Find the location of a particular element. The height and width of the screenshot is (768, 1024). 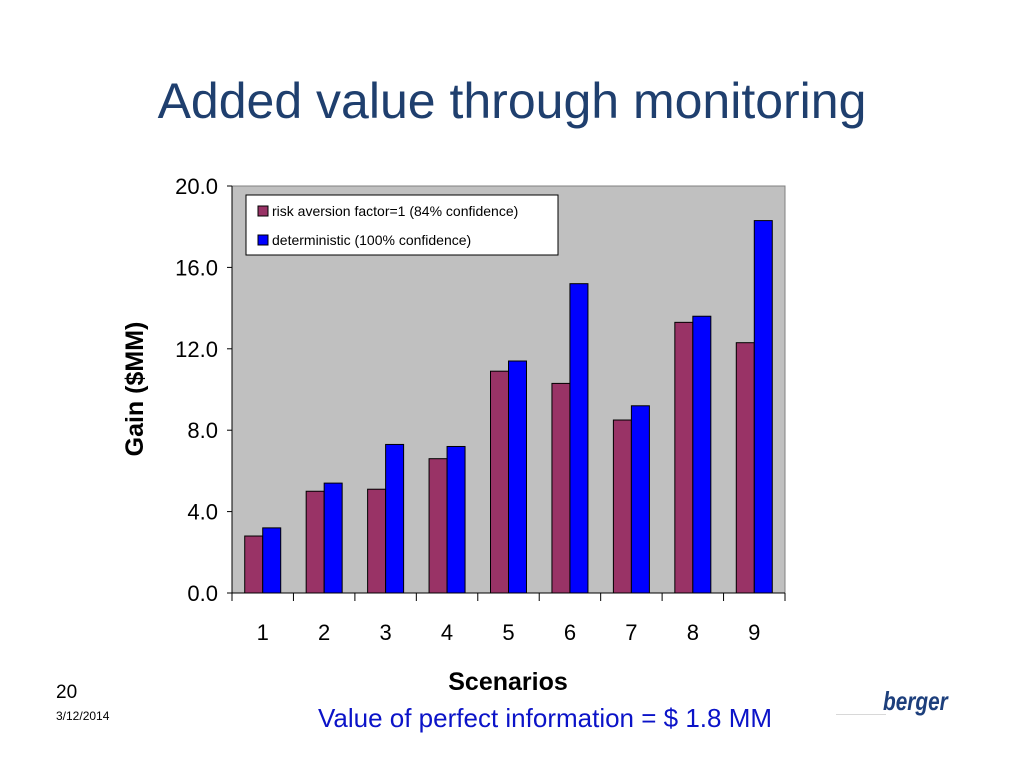

company-logo: berger is located at coordinates (915, 701).